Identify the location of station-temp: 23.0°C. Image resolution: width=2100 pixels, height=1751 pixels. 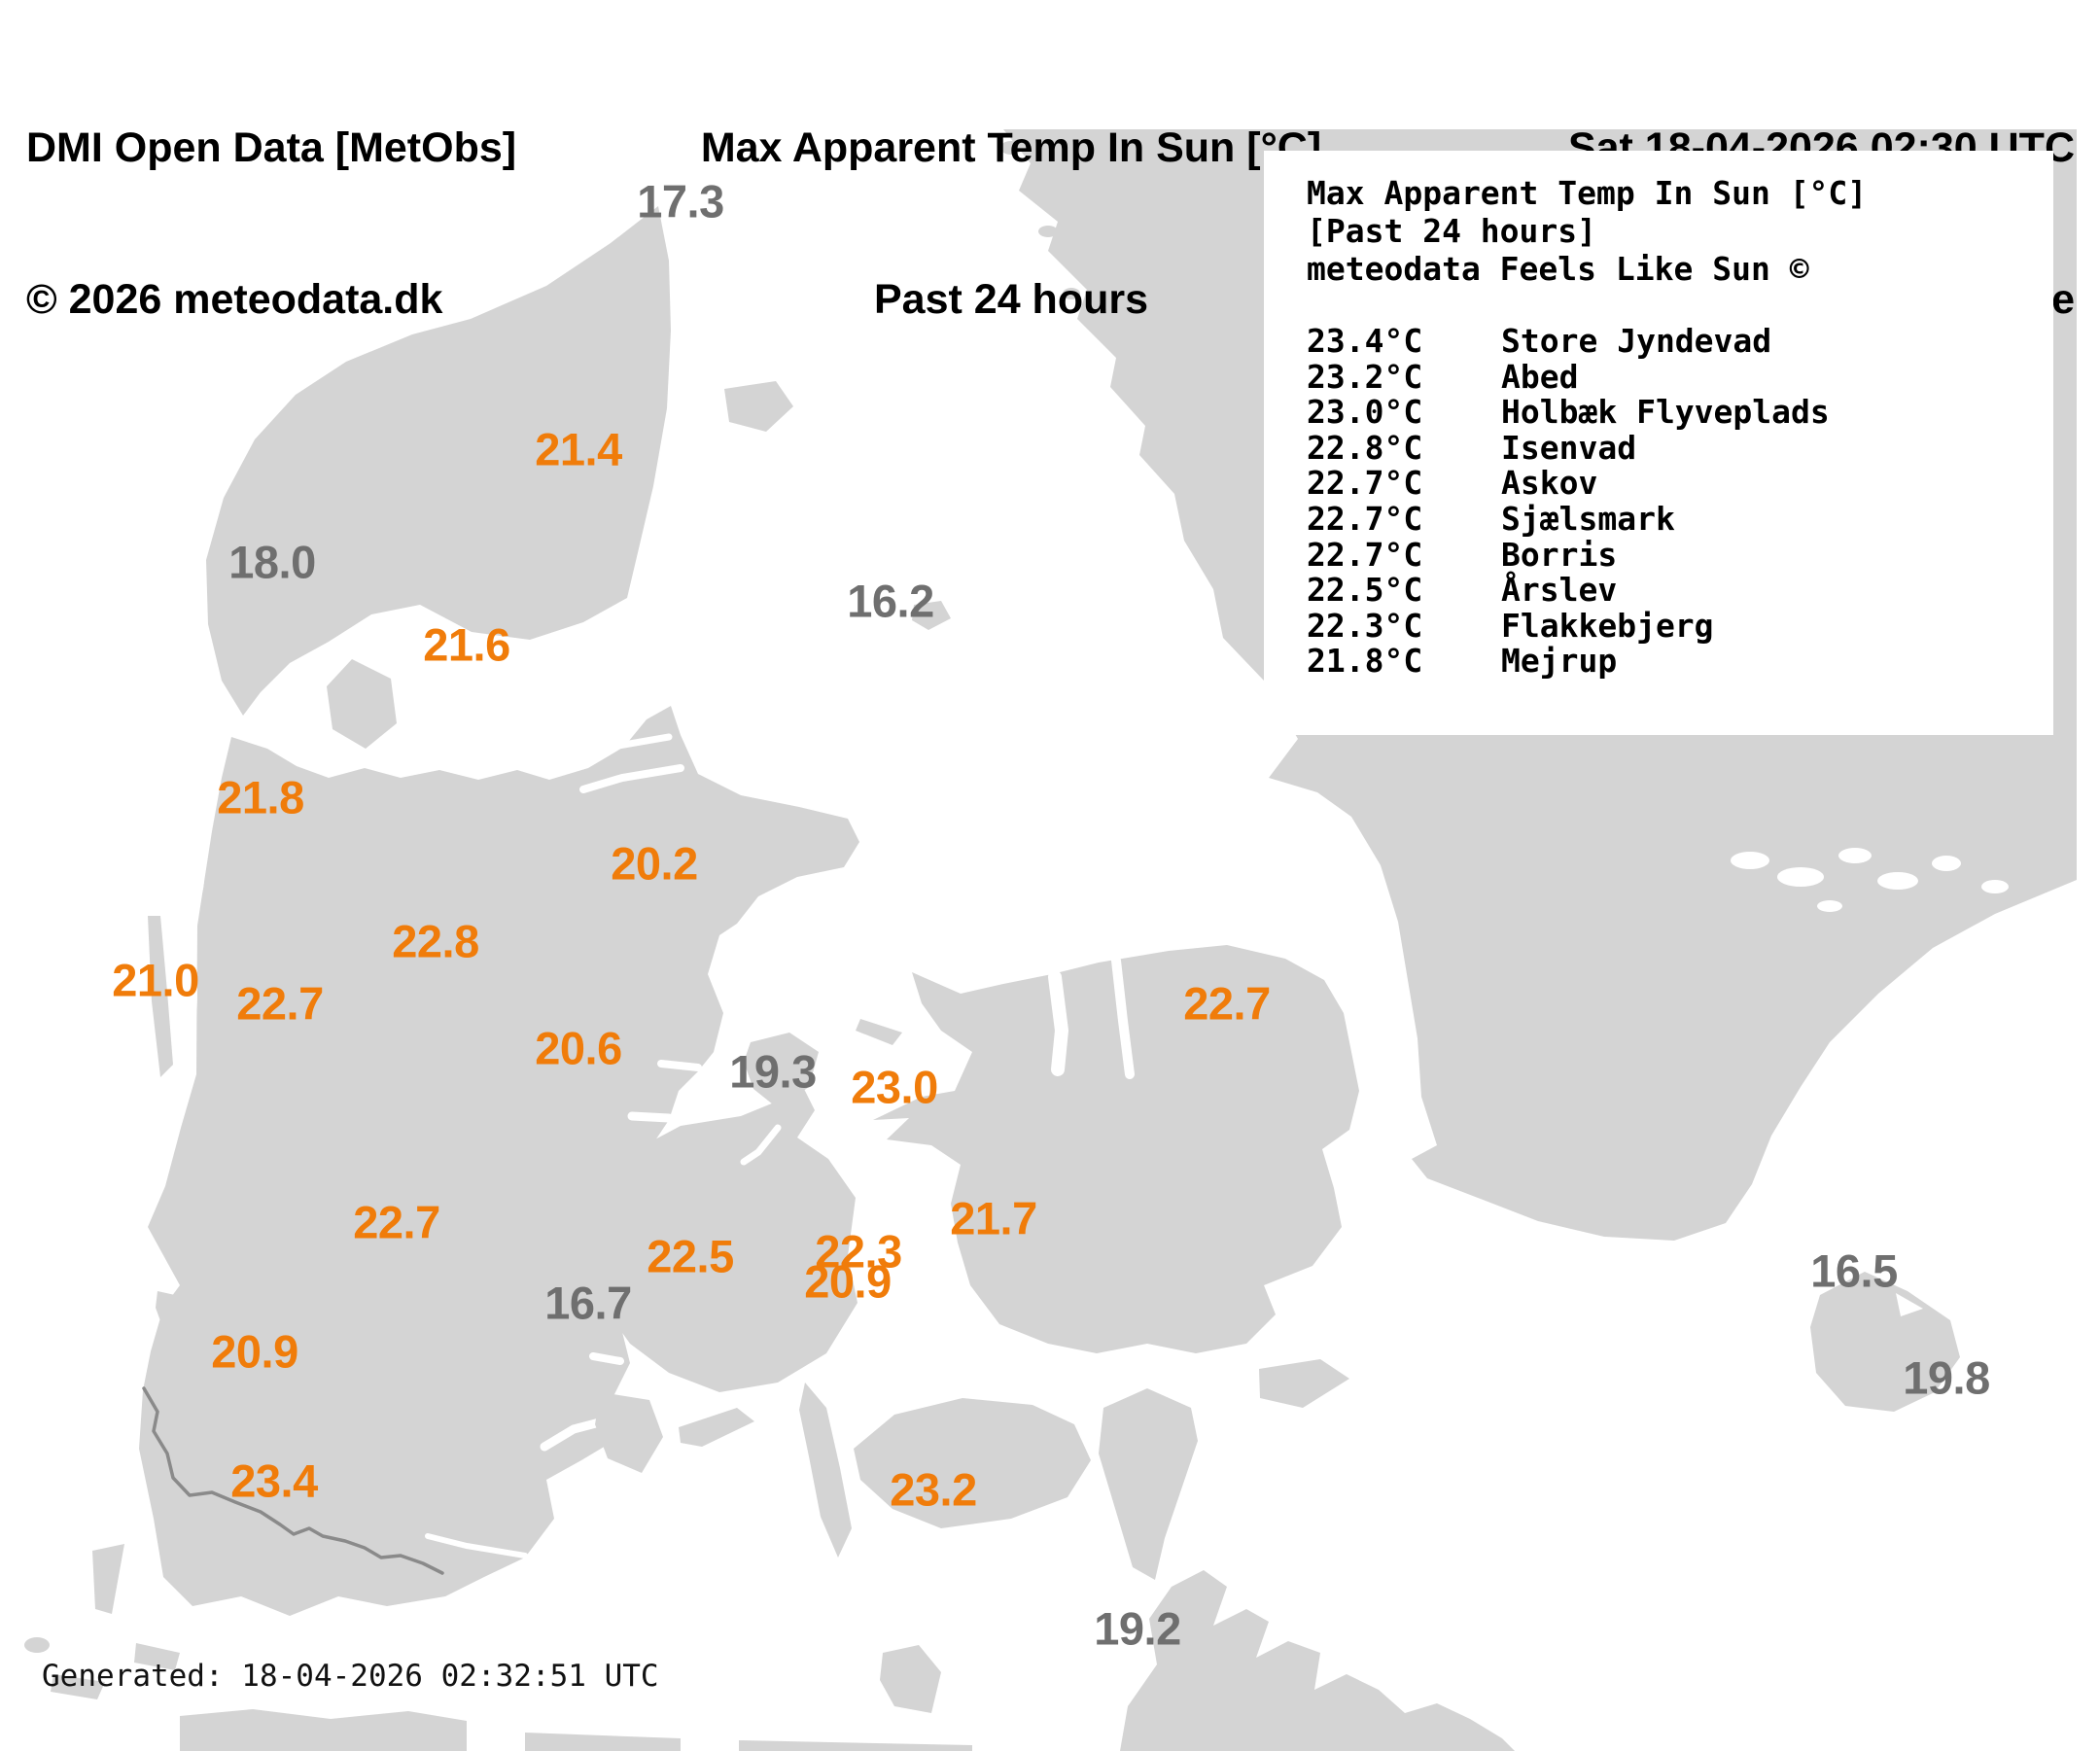
(1365, 412).